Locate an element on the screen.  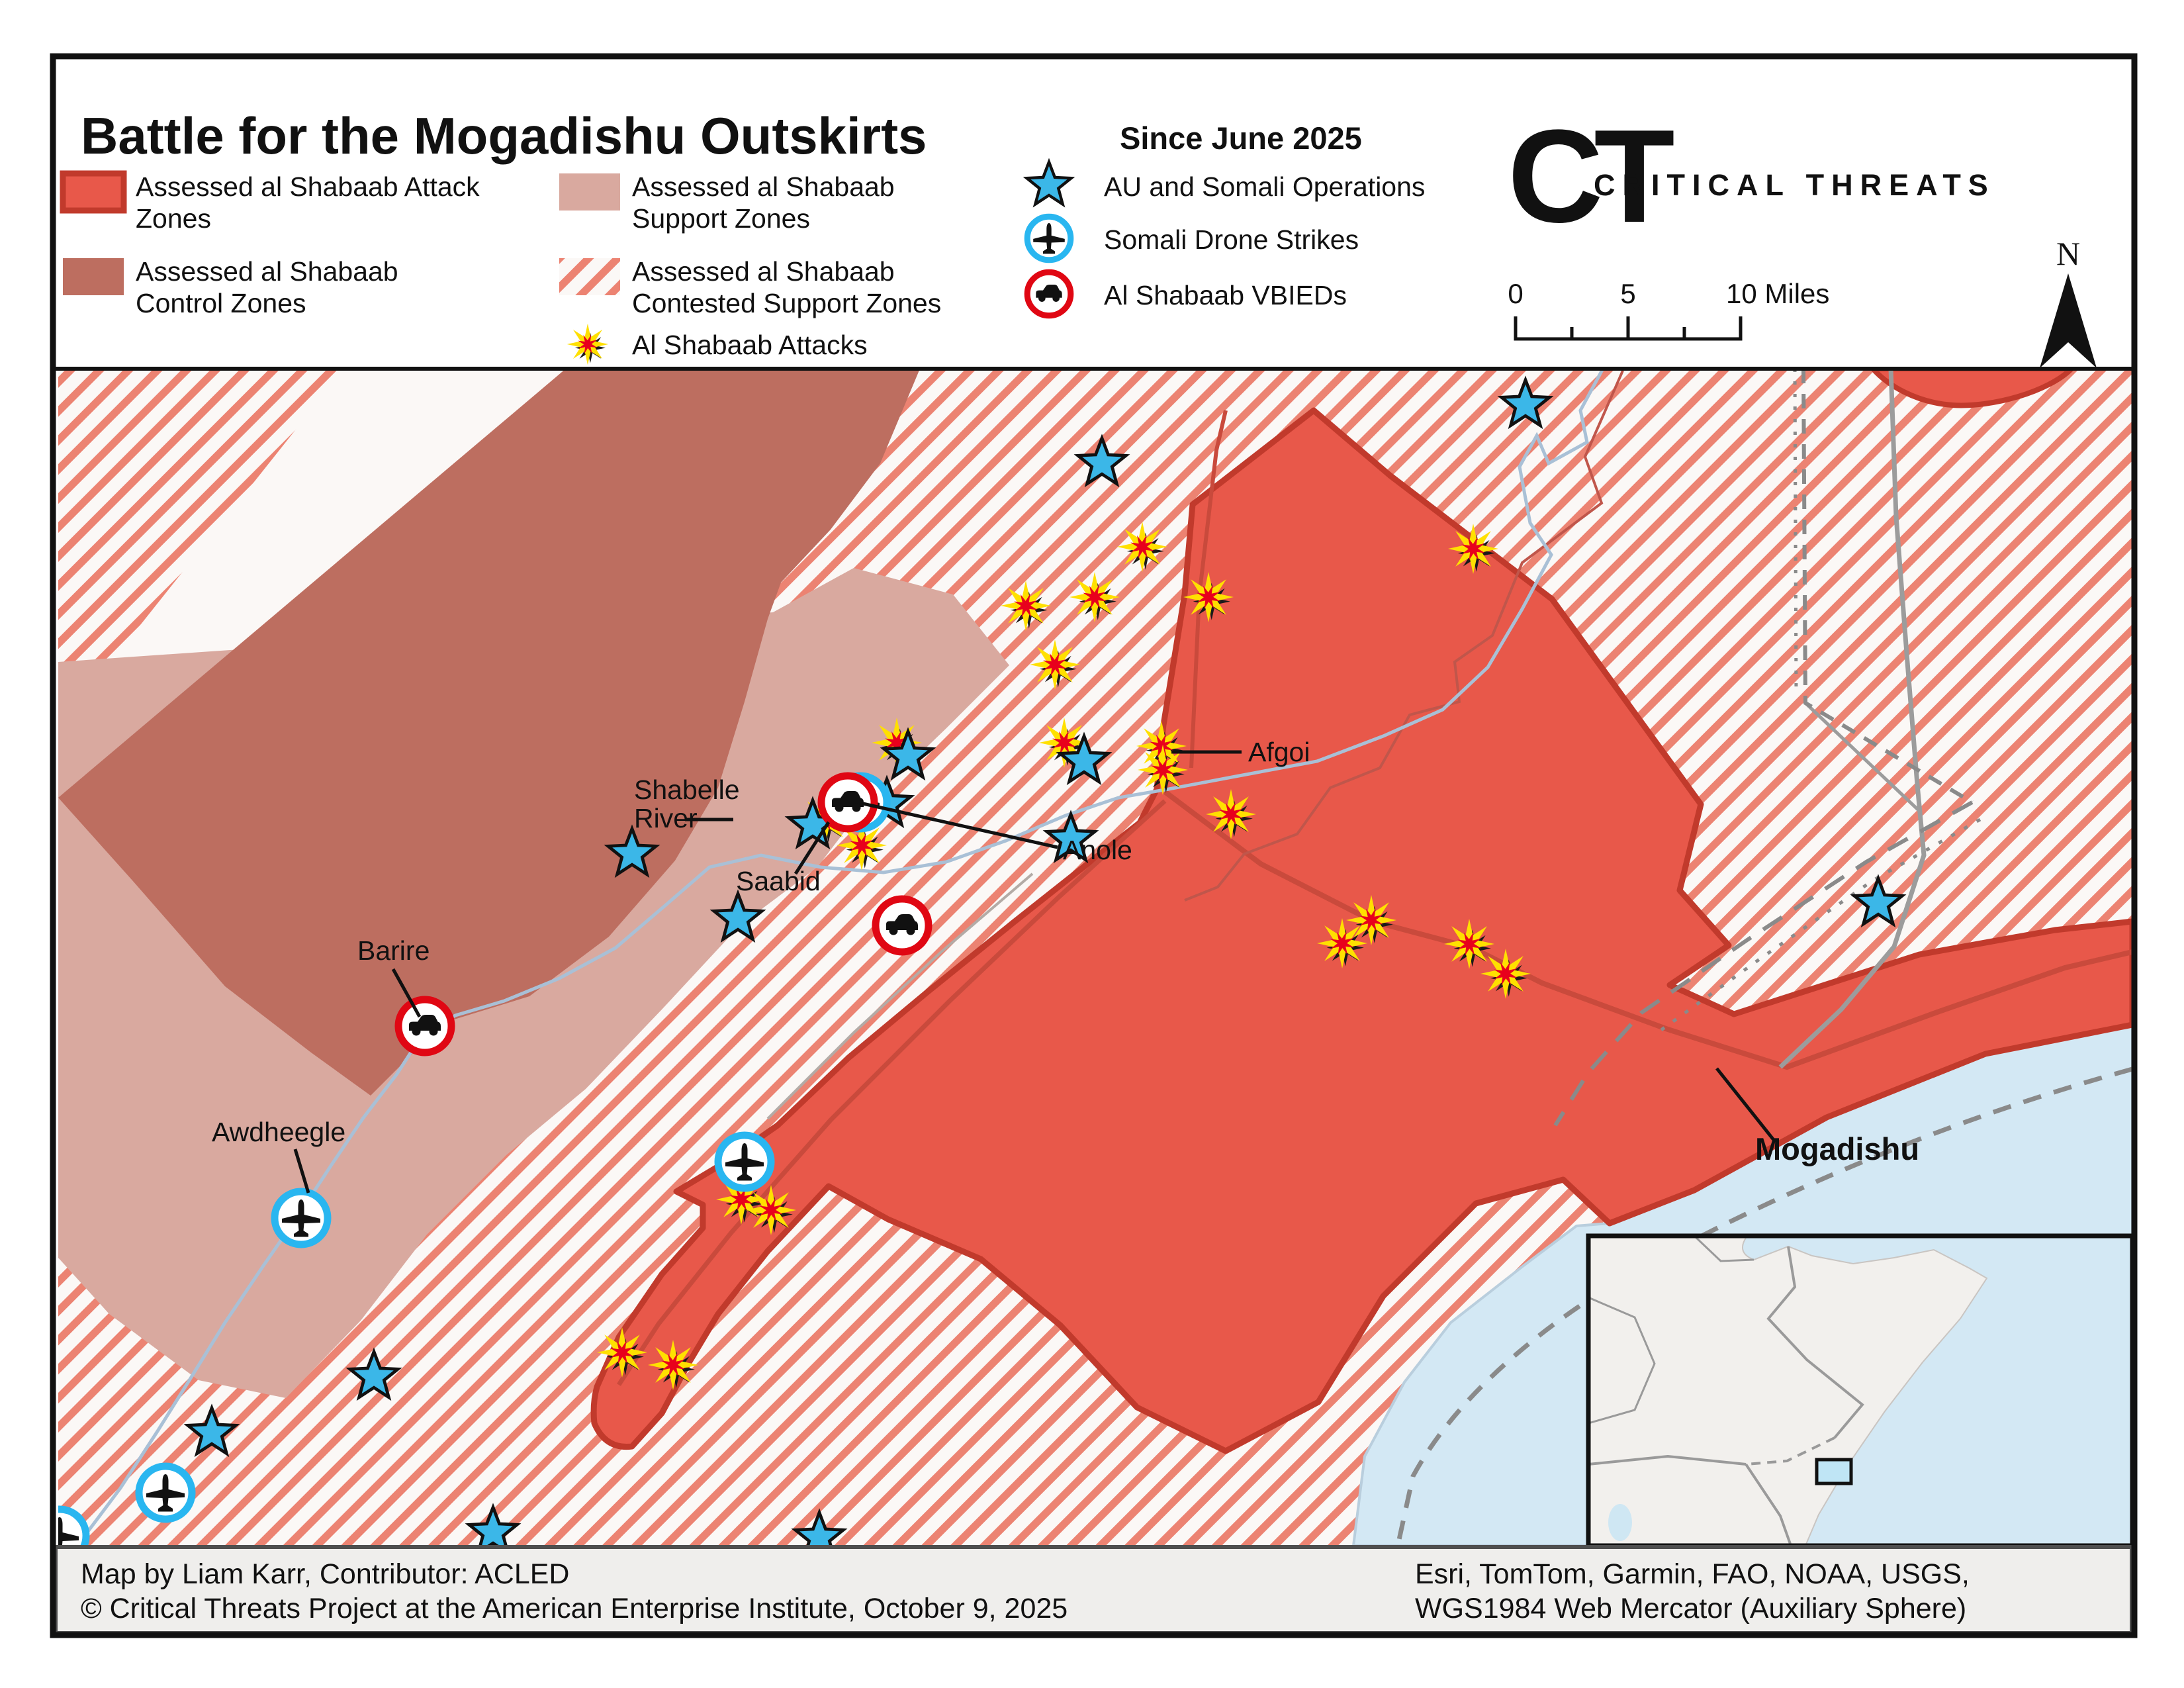
legend-item-vbieds: Al Shabaab VBIEDs is located at coordinates (1187, 294).